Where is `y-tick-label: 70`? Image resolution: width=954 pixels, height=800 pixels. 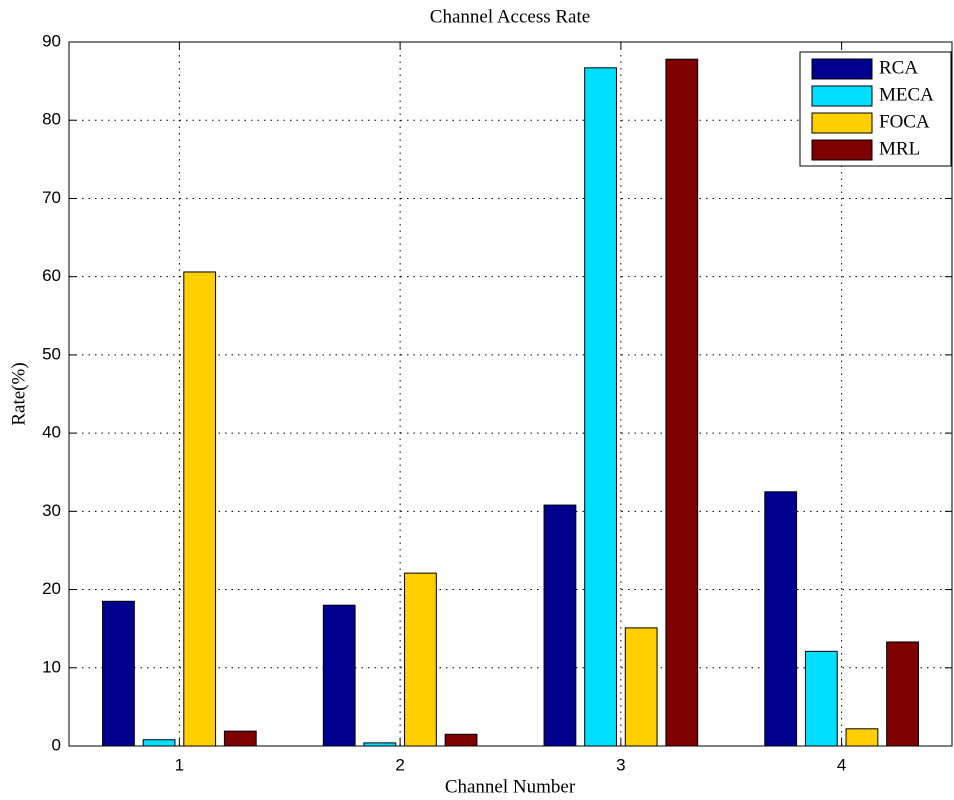 y-tick-label: 70 is located at coordinates (51, 197).